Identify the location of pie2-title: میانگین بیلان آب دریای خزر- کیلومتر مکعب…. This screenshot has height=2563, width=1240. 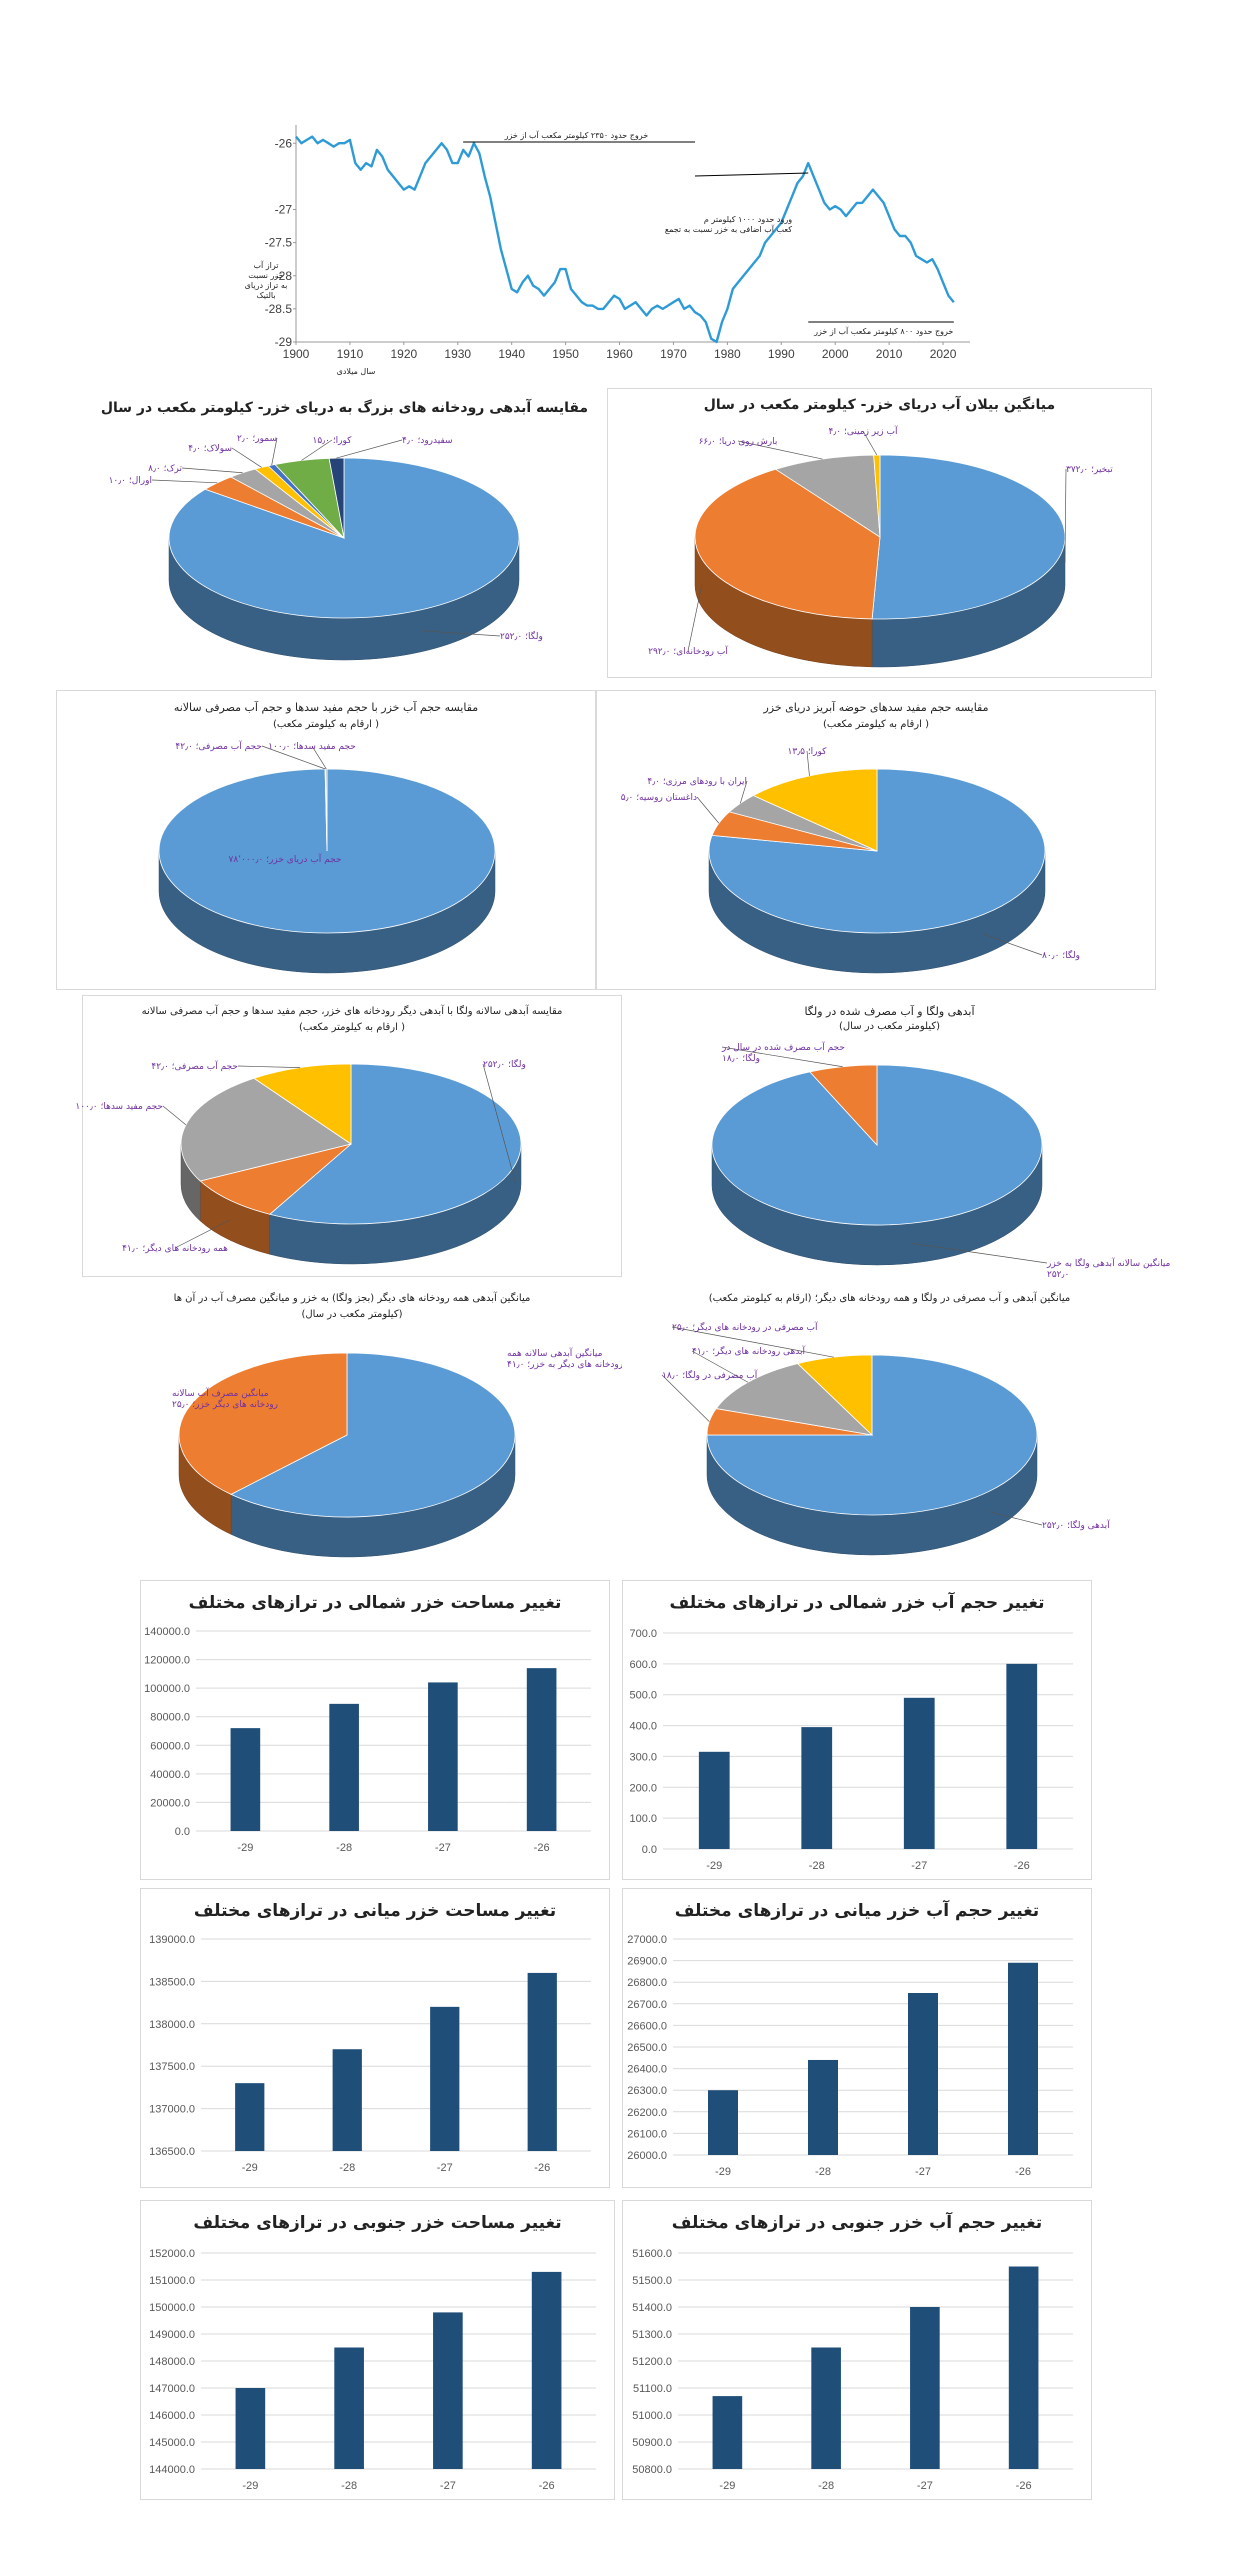
(879, 405).